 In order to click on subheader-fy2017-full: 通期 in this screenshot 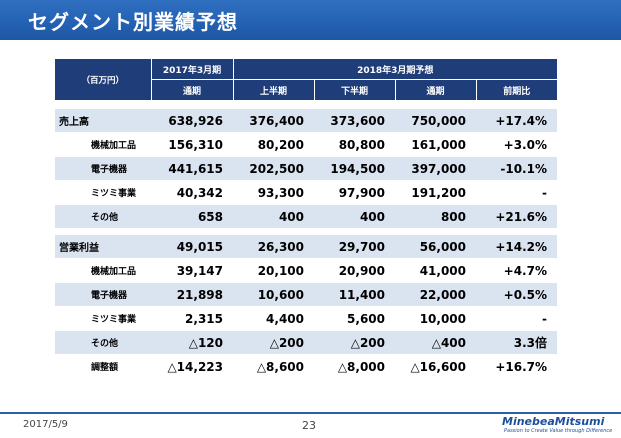, I will do `click(191, 89)`.